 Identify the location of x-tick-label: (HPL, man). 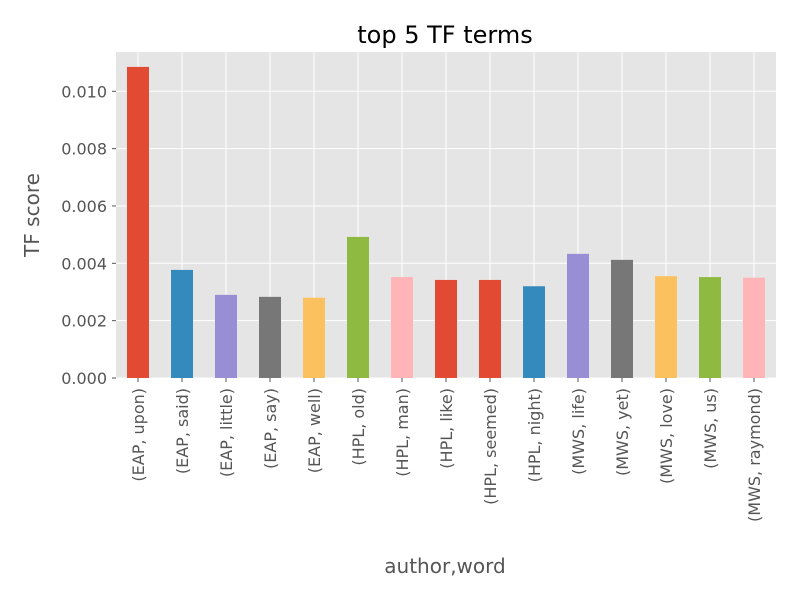
(402, 432).